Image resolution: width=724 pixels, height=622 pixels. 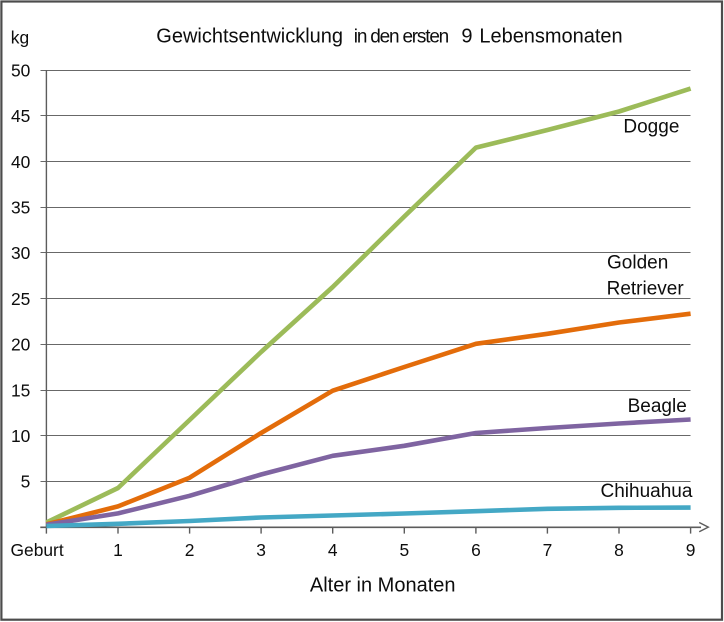 What do you see at coordinates (646, 288) in the screenshot?
I see `svg-text: Retriever` at bounding box center [646, 288].